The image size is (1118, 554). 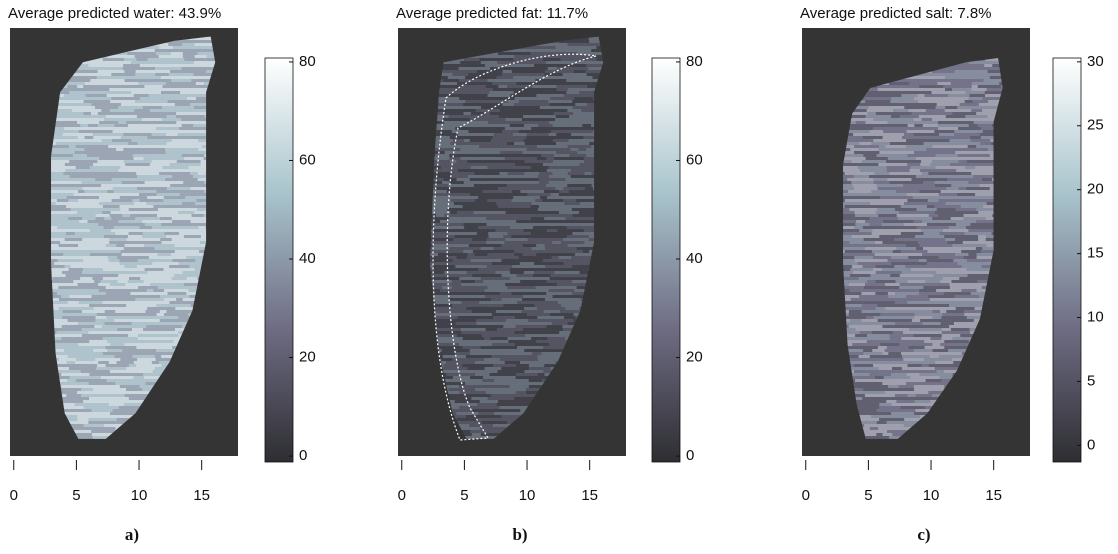 I want to click on panel-label: a), so click(x=132, y=534).